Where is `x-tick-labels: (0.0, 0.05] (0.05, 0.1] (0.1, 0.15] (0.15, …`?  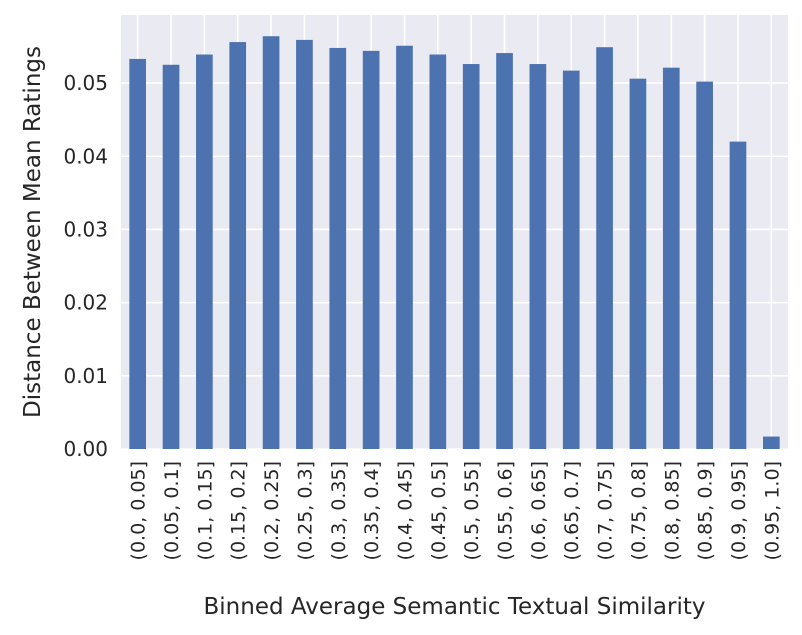
x-tick-labels: (0.0, 0.05] (0.05, 0.1] (0.1, 0.15] (0.15, … is located at coordinates (456, 510).